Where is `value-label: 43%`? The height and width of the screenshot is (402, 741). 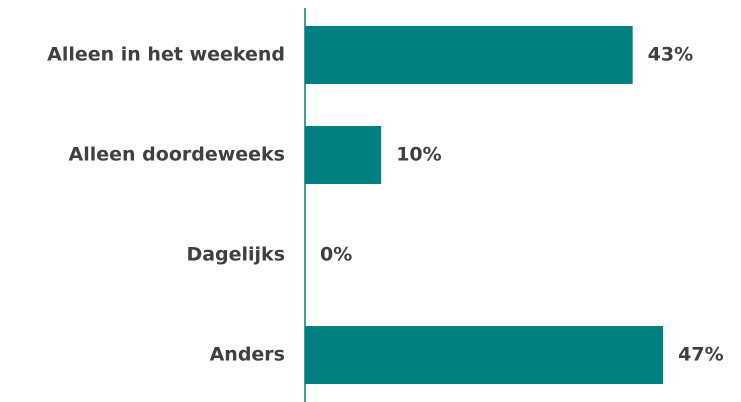 value-label: 43% is located at coordinates (670, 55).